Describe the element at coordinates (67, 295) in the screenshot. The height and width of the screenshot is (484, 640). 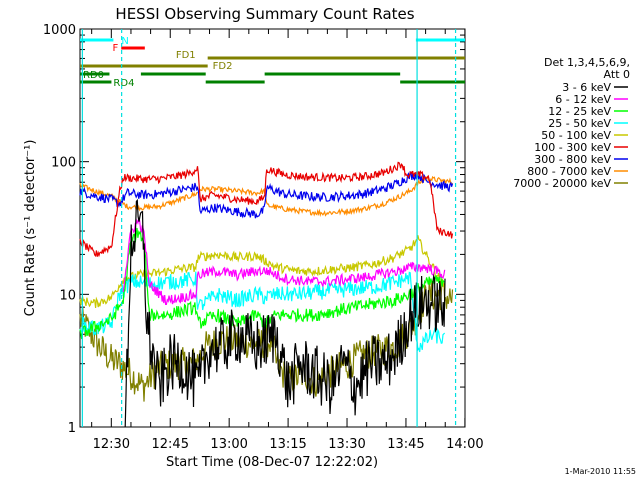
I see `y-tick-label: 10` at that location.